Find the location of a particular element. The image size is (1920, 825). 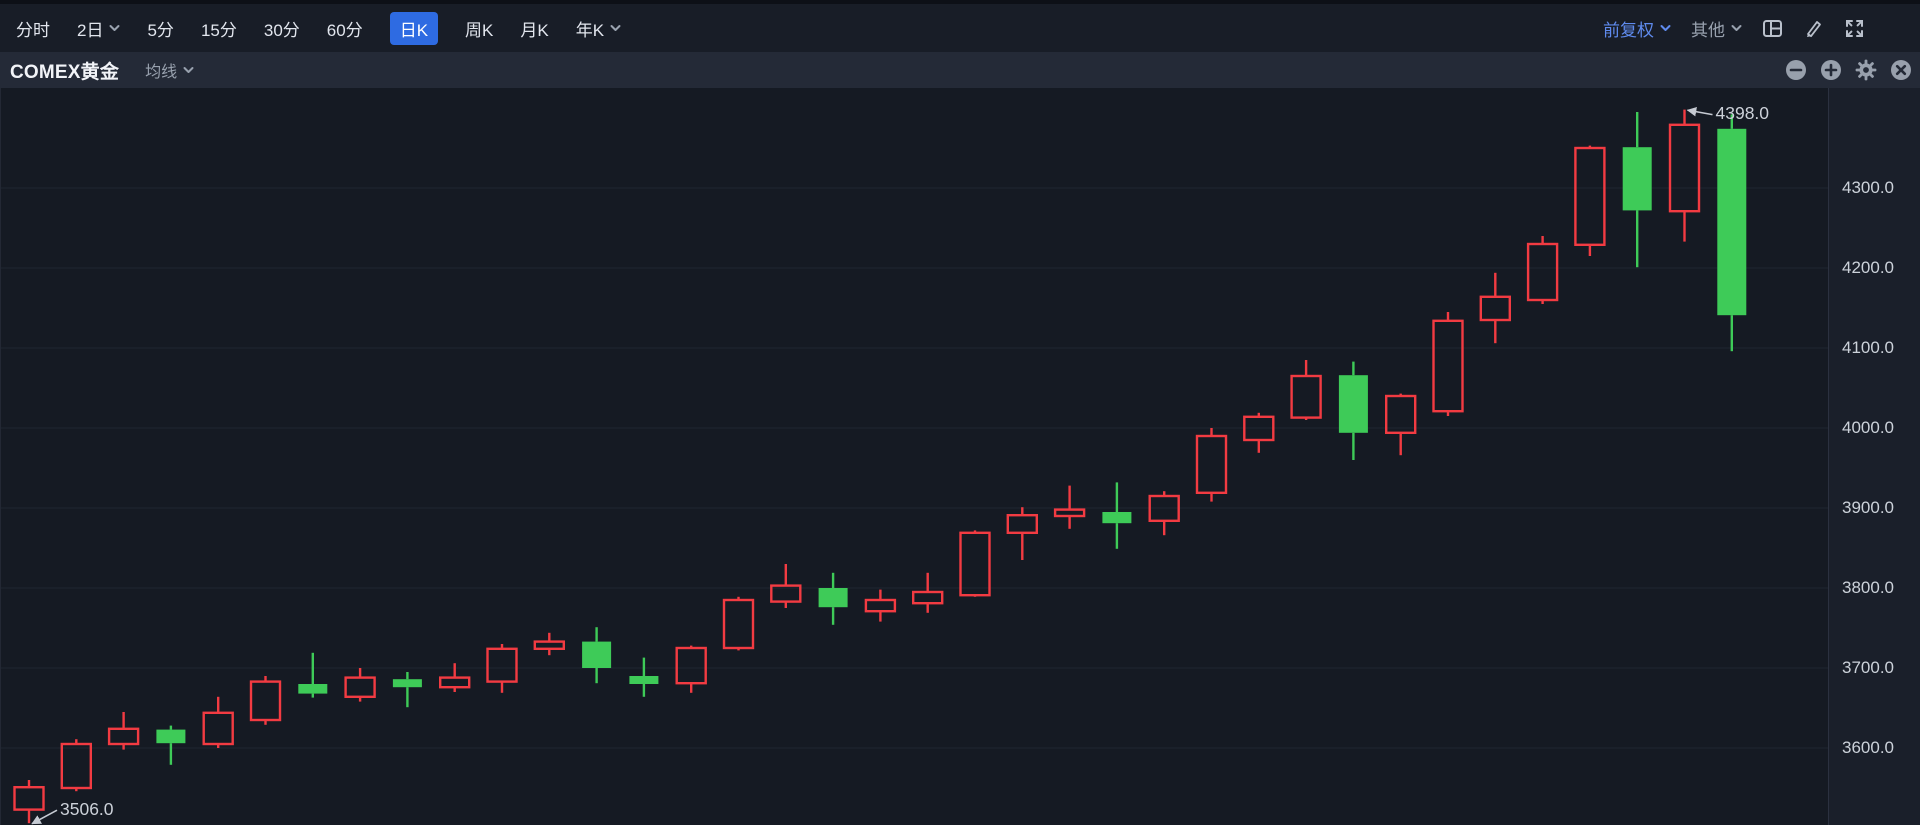

tab-30分: 30分 is located at coordinates (282, 28).